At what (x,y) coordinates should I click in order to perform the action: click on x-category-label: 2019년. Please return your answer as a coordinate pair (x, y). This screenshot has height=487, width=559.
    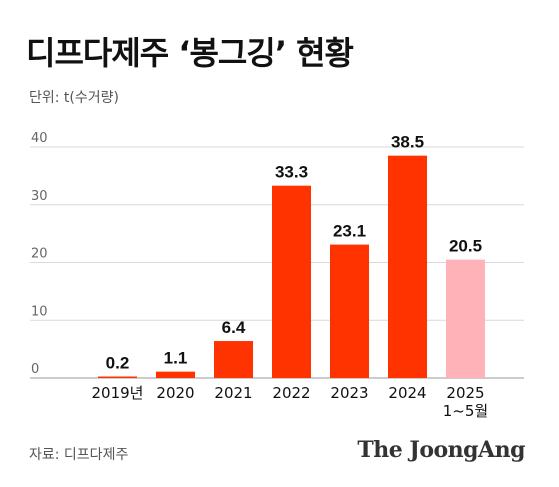
    Looking at the image, I should click on (118, 393).